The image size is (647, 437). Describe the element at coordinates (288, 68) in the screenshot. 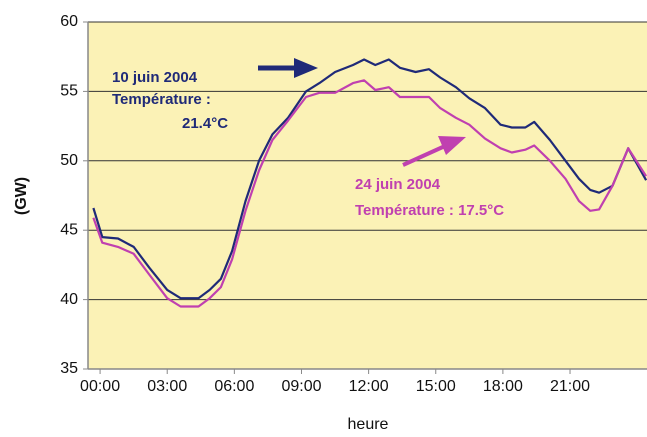

I see `arrow-blue` at that location.